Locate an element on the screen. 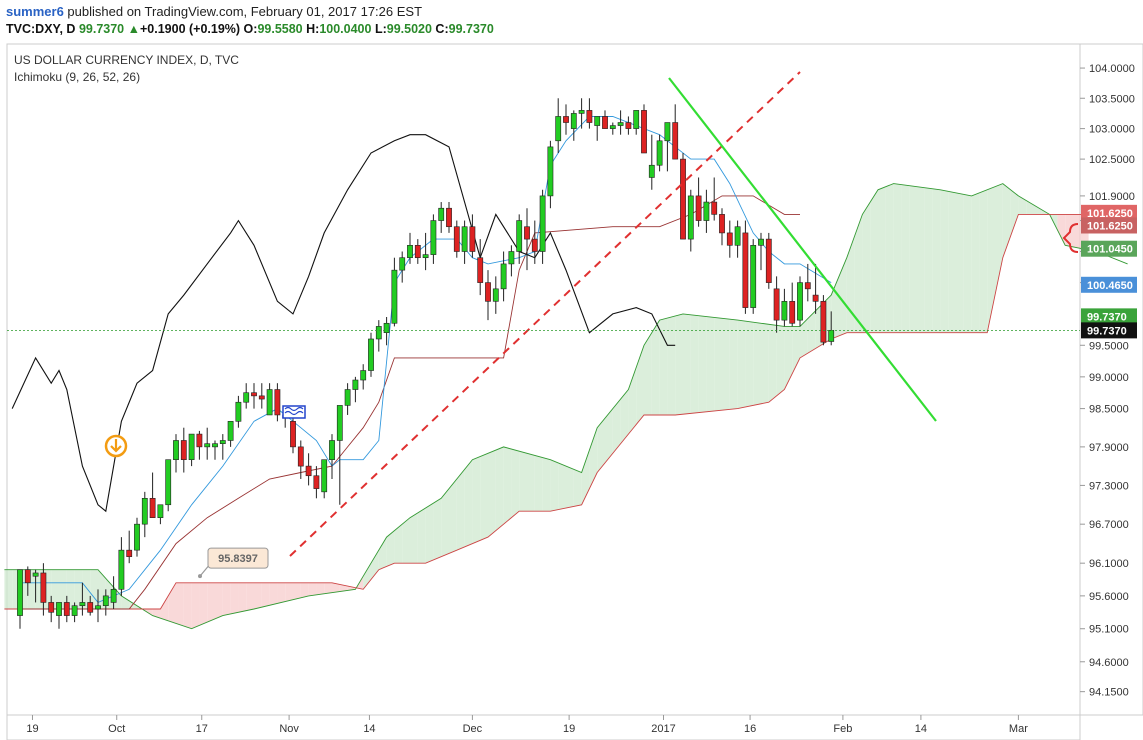  y-tick-label: 97.3000 is located at coordinates (1109, 486).